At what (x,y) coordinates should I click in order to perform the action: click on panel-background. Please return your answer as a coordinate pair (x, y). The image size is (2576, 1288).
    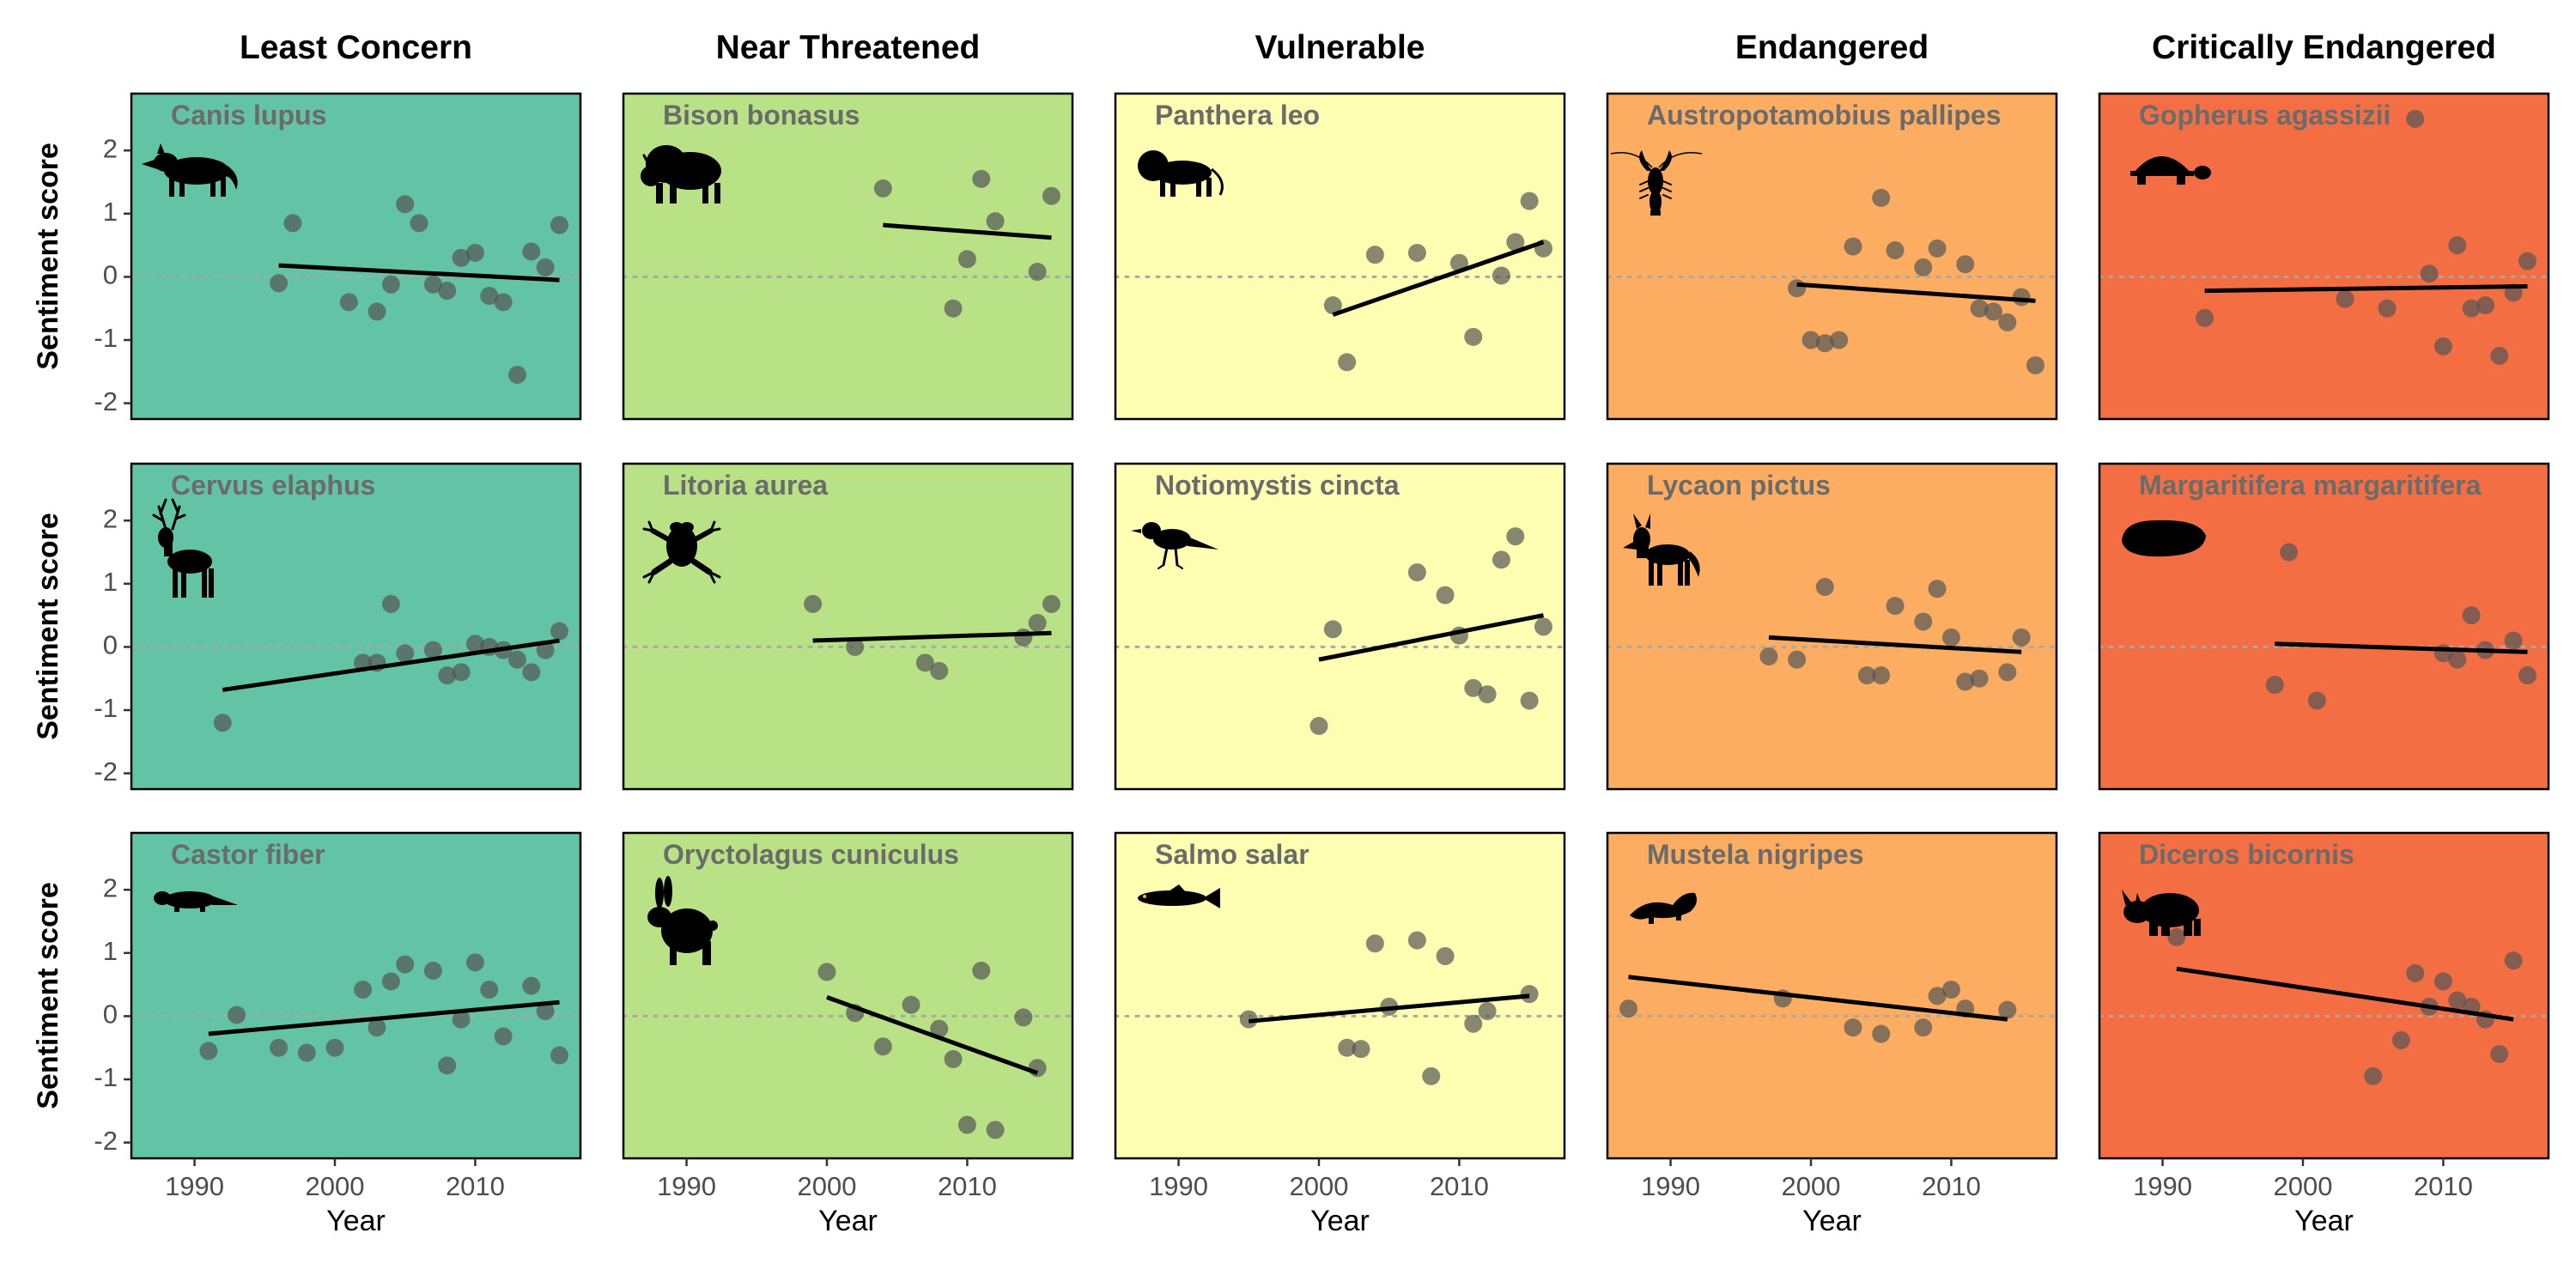
    Looking at the image, I should click on (2324, 257).